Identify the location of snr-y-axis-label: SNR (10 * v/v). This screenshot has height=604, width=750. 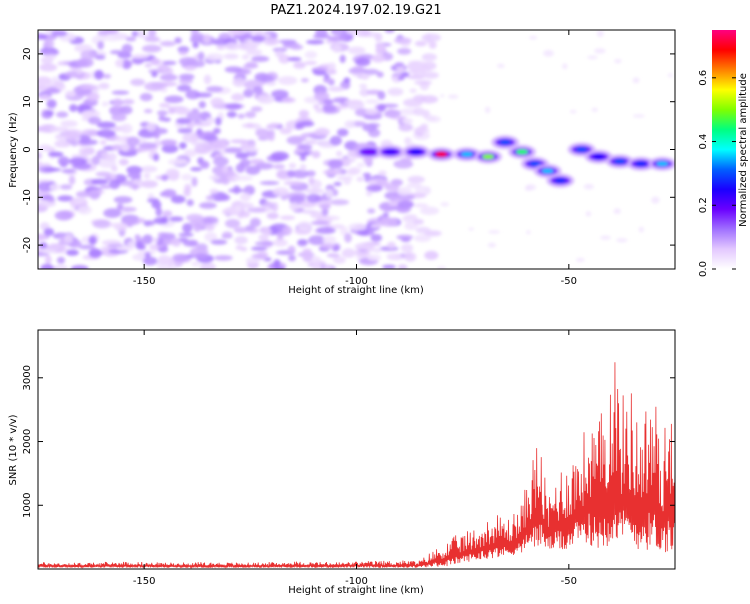
(13, 449).